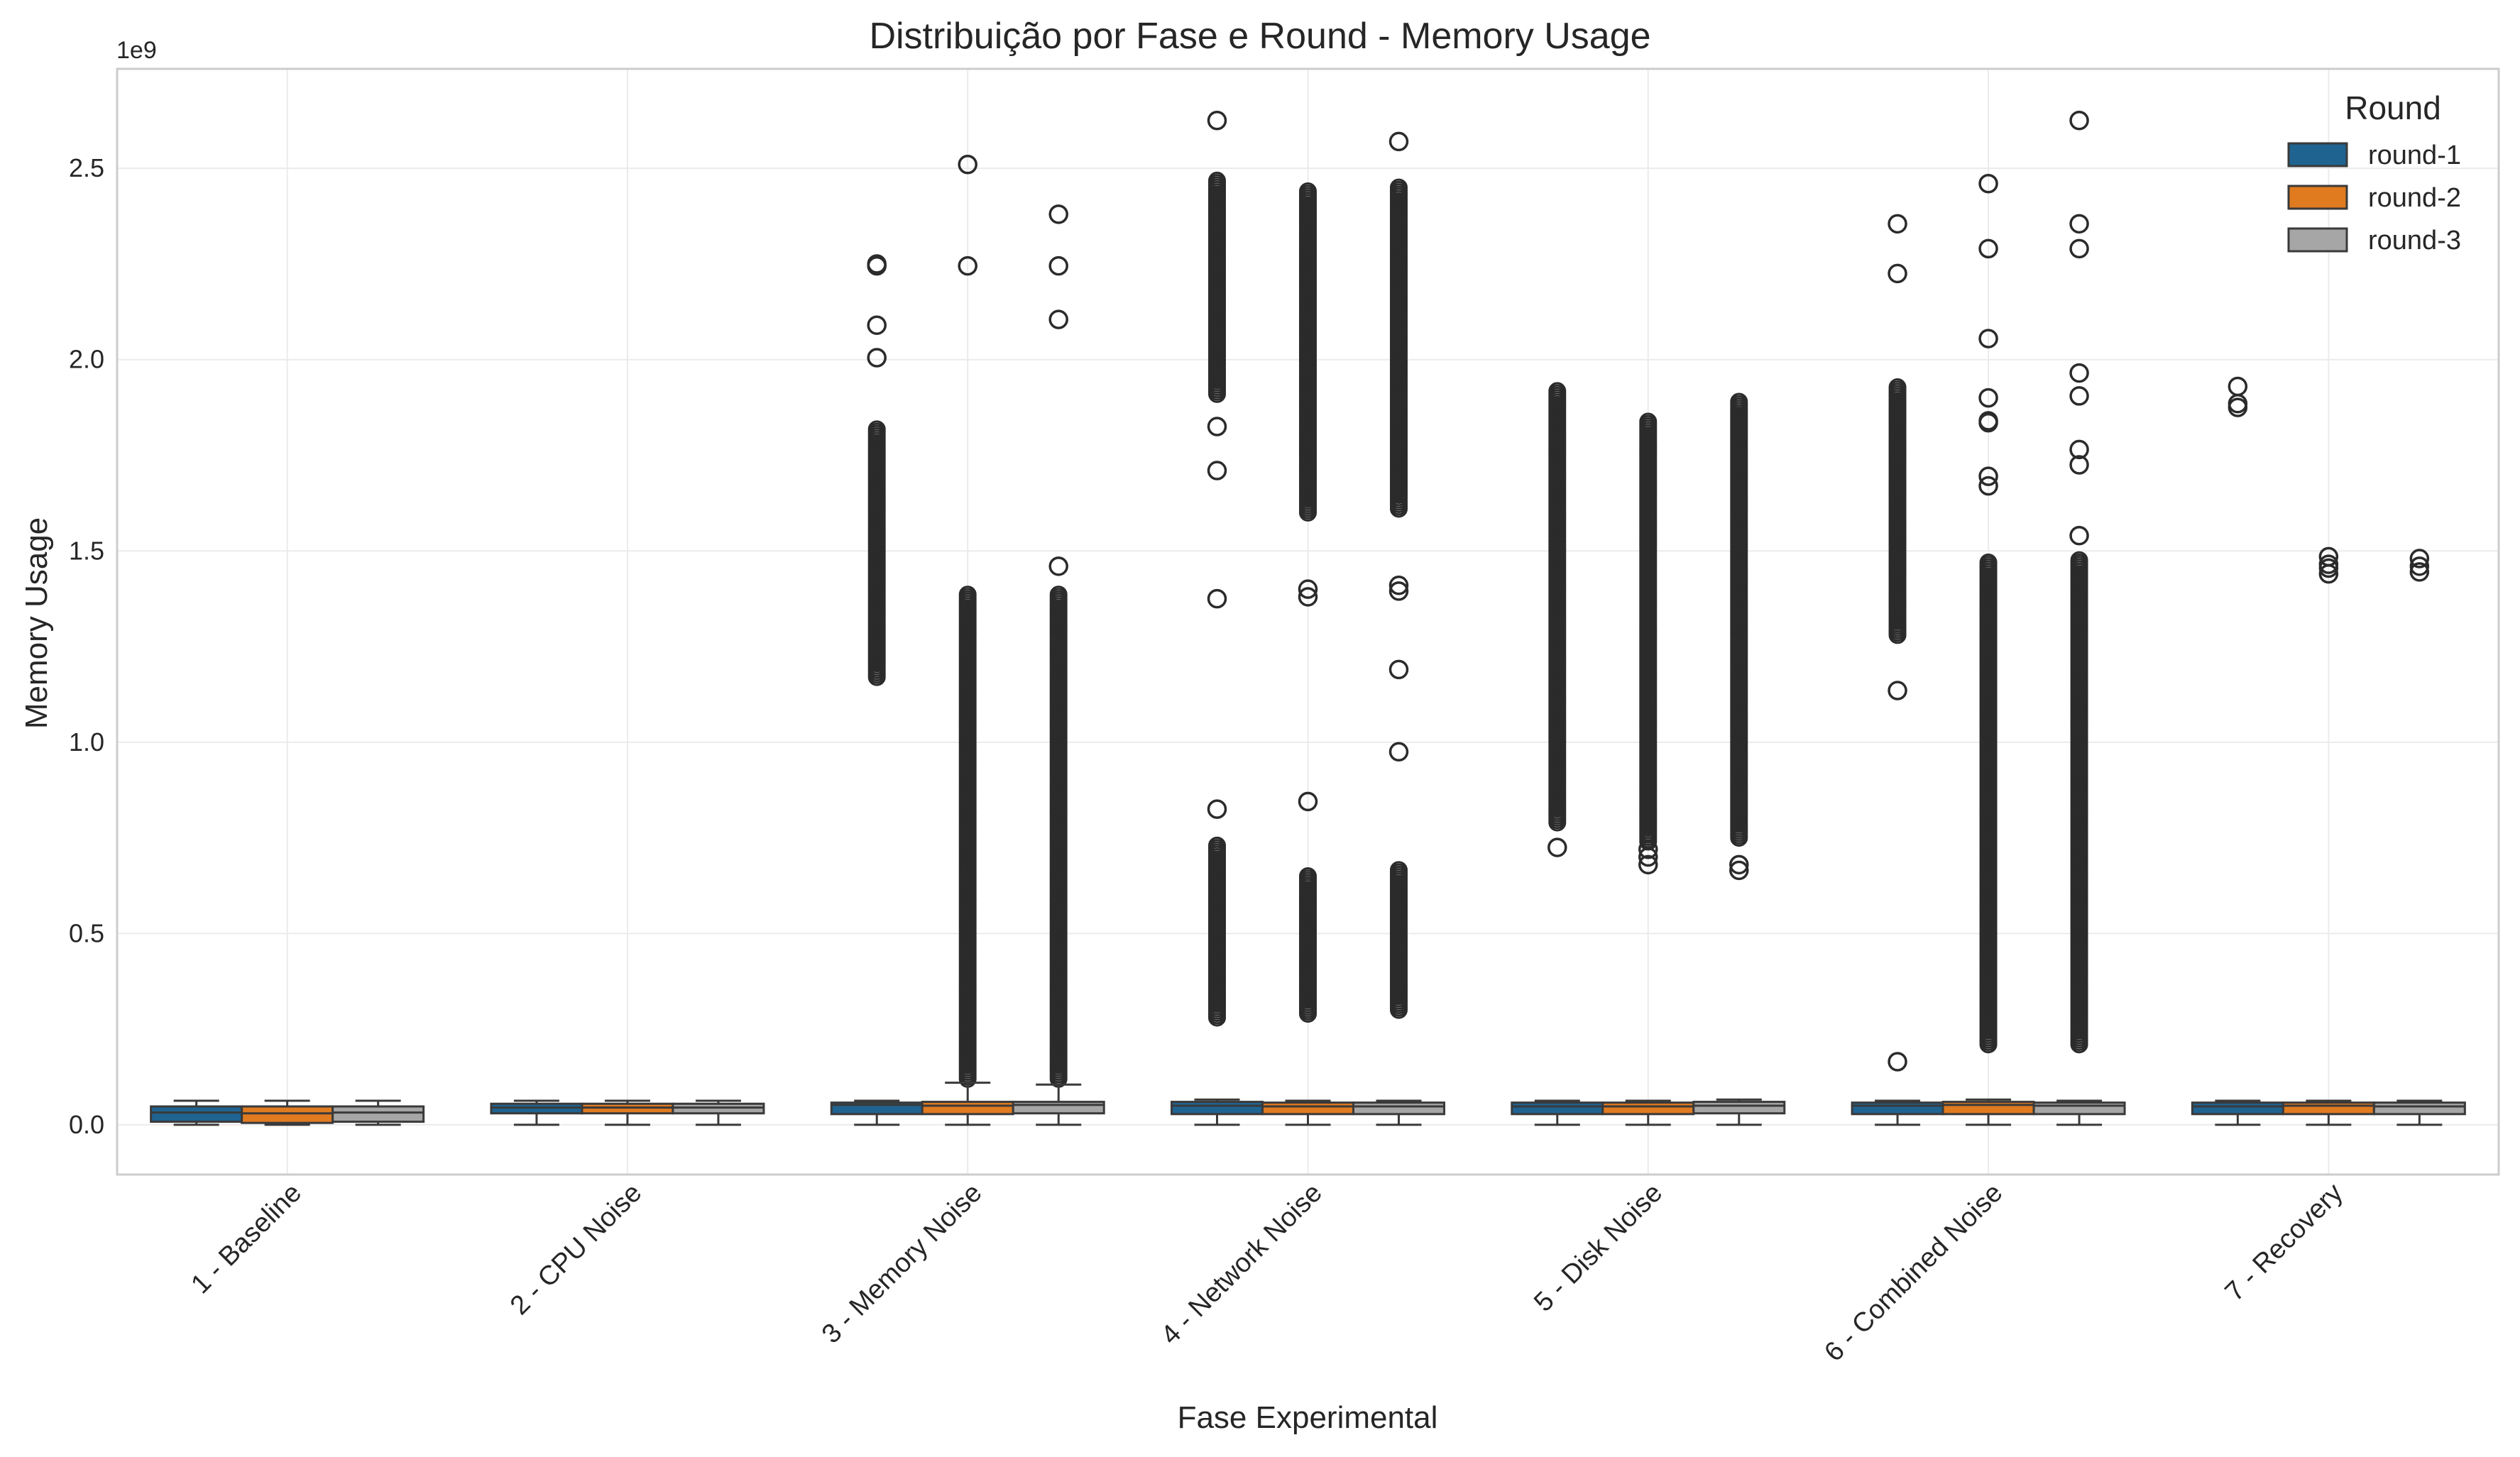 The height and width of the screenshot is (1457, 2520). I want to click on y-tick-label: 2.0, so click(87, 359).